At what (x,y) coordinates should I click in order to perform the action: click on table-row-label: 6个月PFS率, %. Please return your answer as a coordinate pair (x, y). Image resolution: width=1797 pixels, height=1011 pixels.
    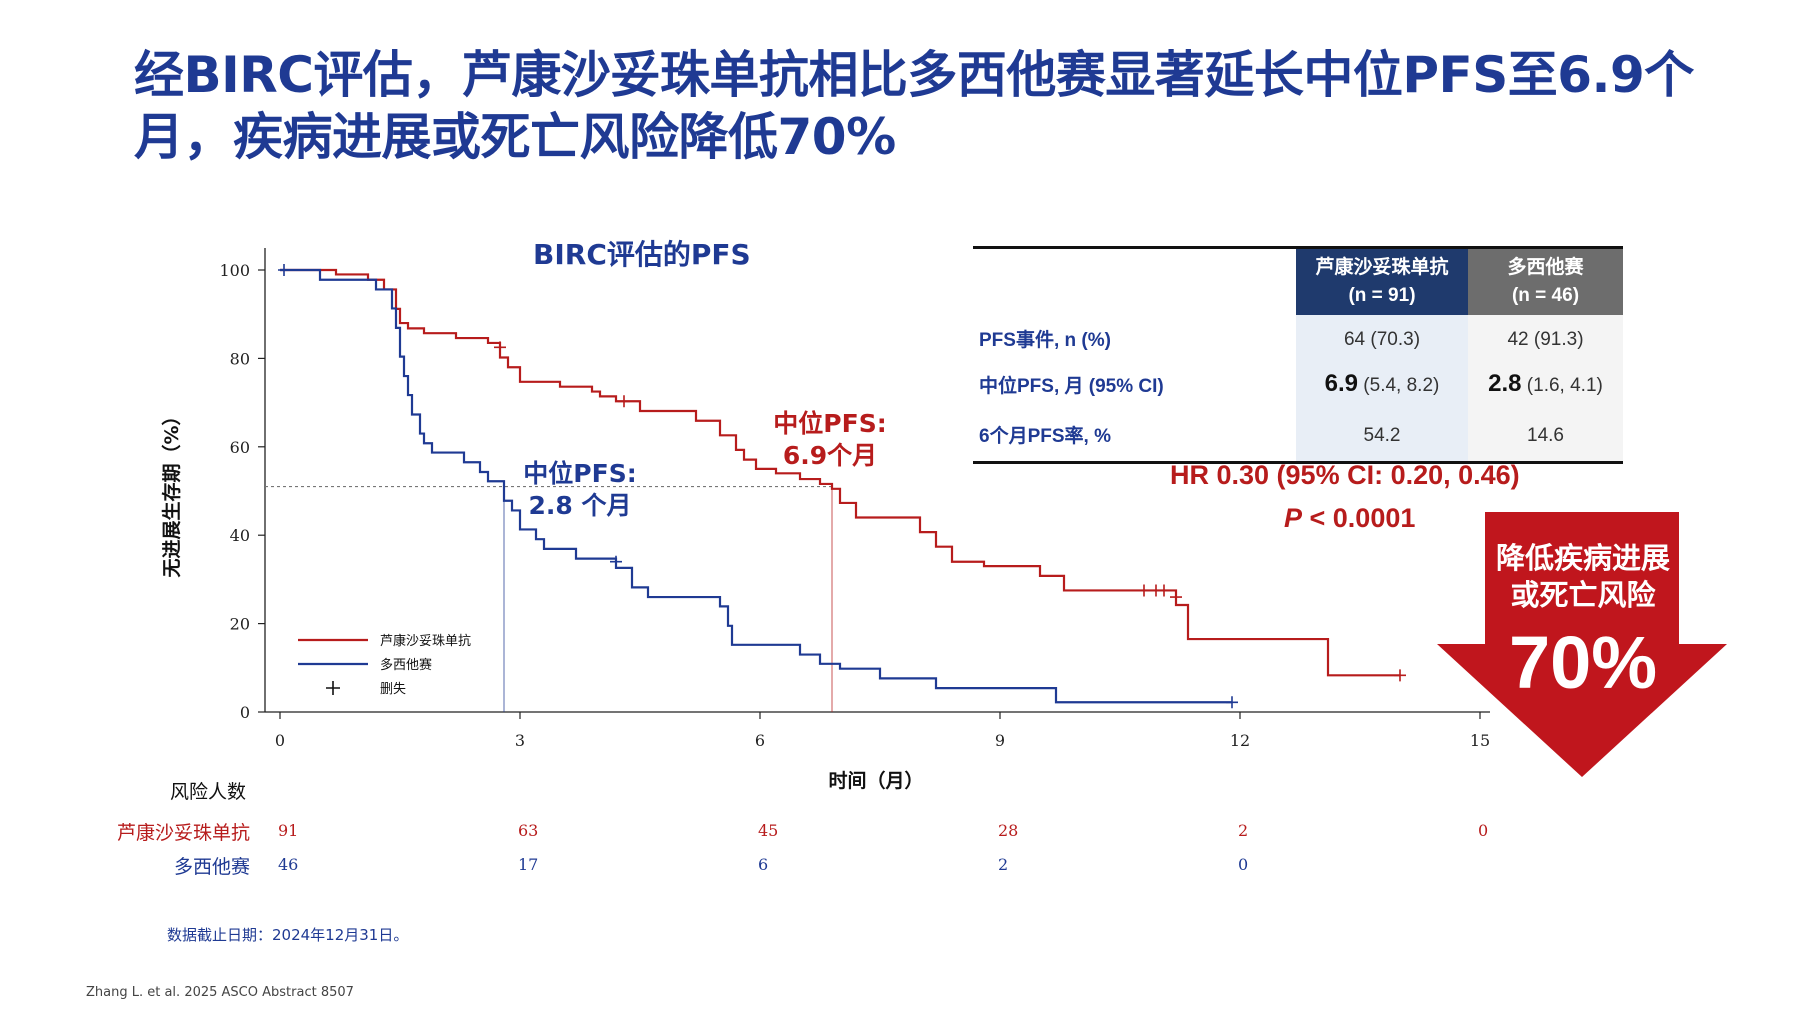
    Looking at the image, I should click on (1134, 435).